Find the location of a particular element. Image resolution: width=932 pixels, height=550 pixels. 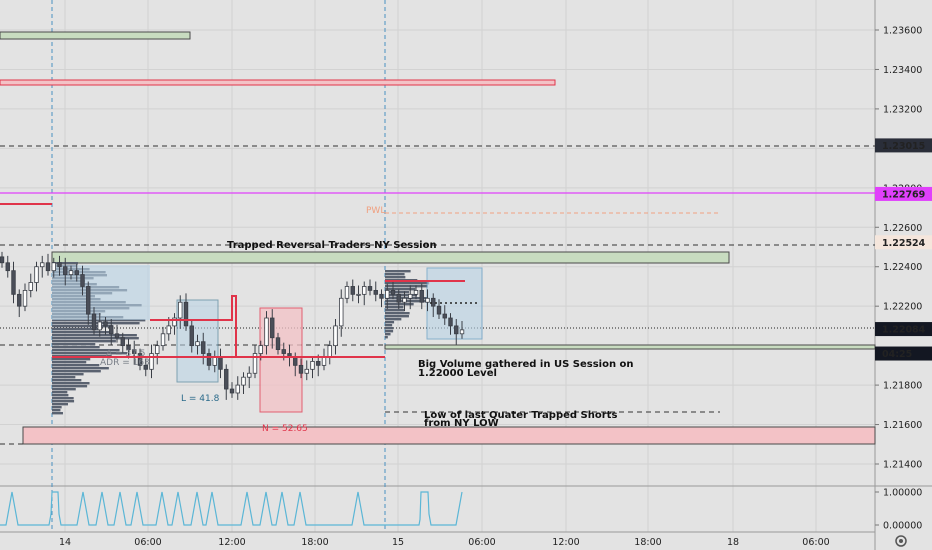

red-zone-lower is located at coordinates (449, 435).